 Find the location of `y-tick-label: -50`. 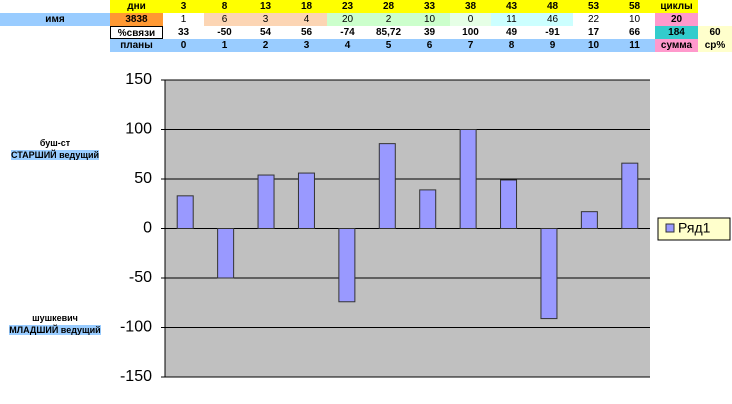

y-tick-label: -50 is located at coordinates (140, 277).